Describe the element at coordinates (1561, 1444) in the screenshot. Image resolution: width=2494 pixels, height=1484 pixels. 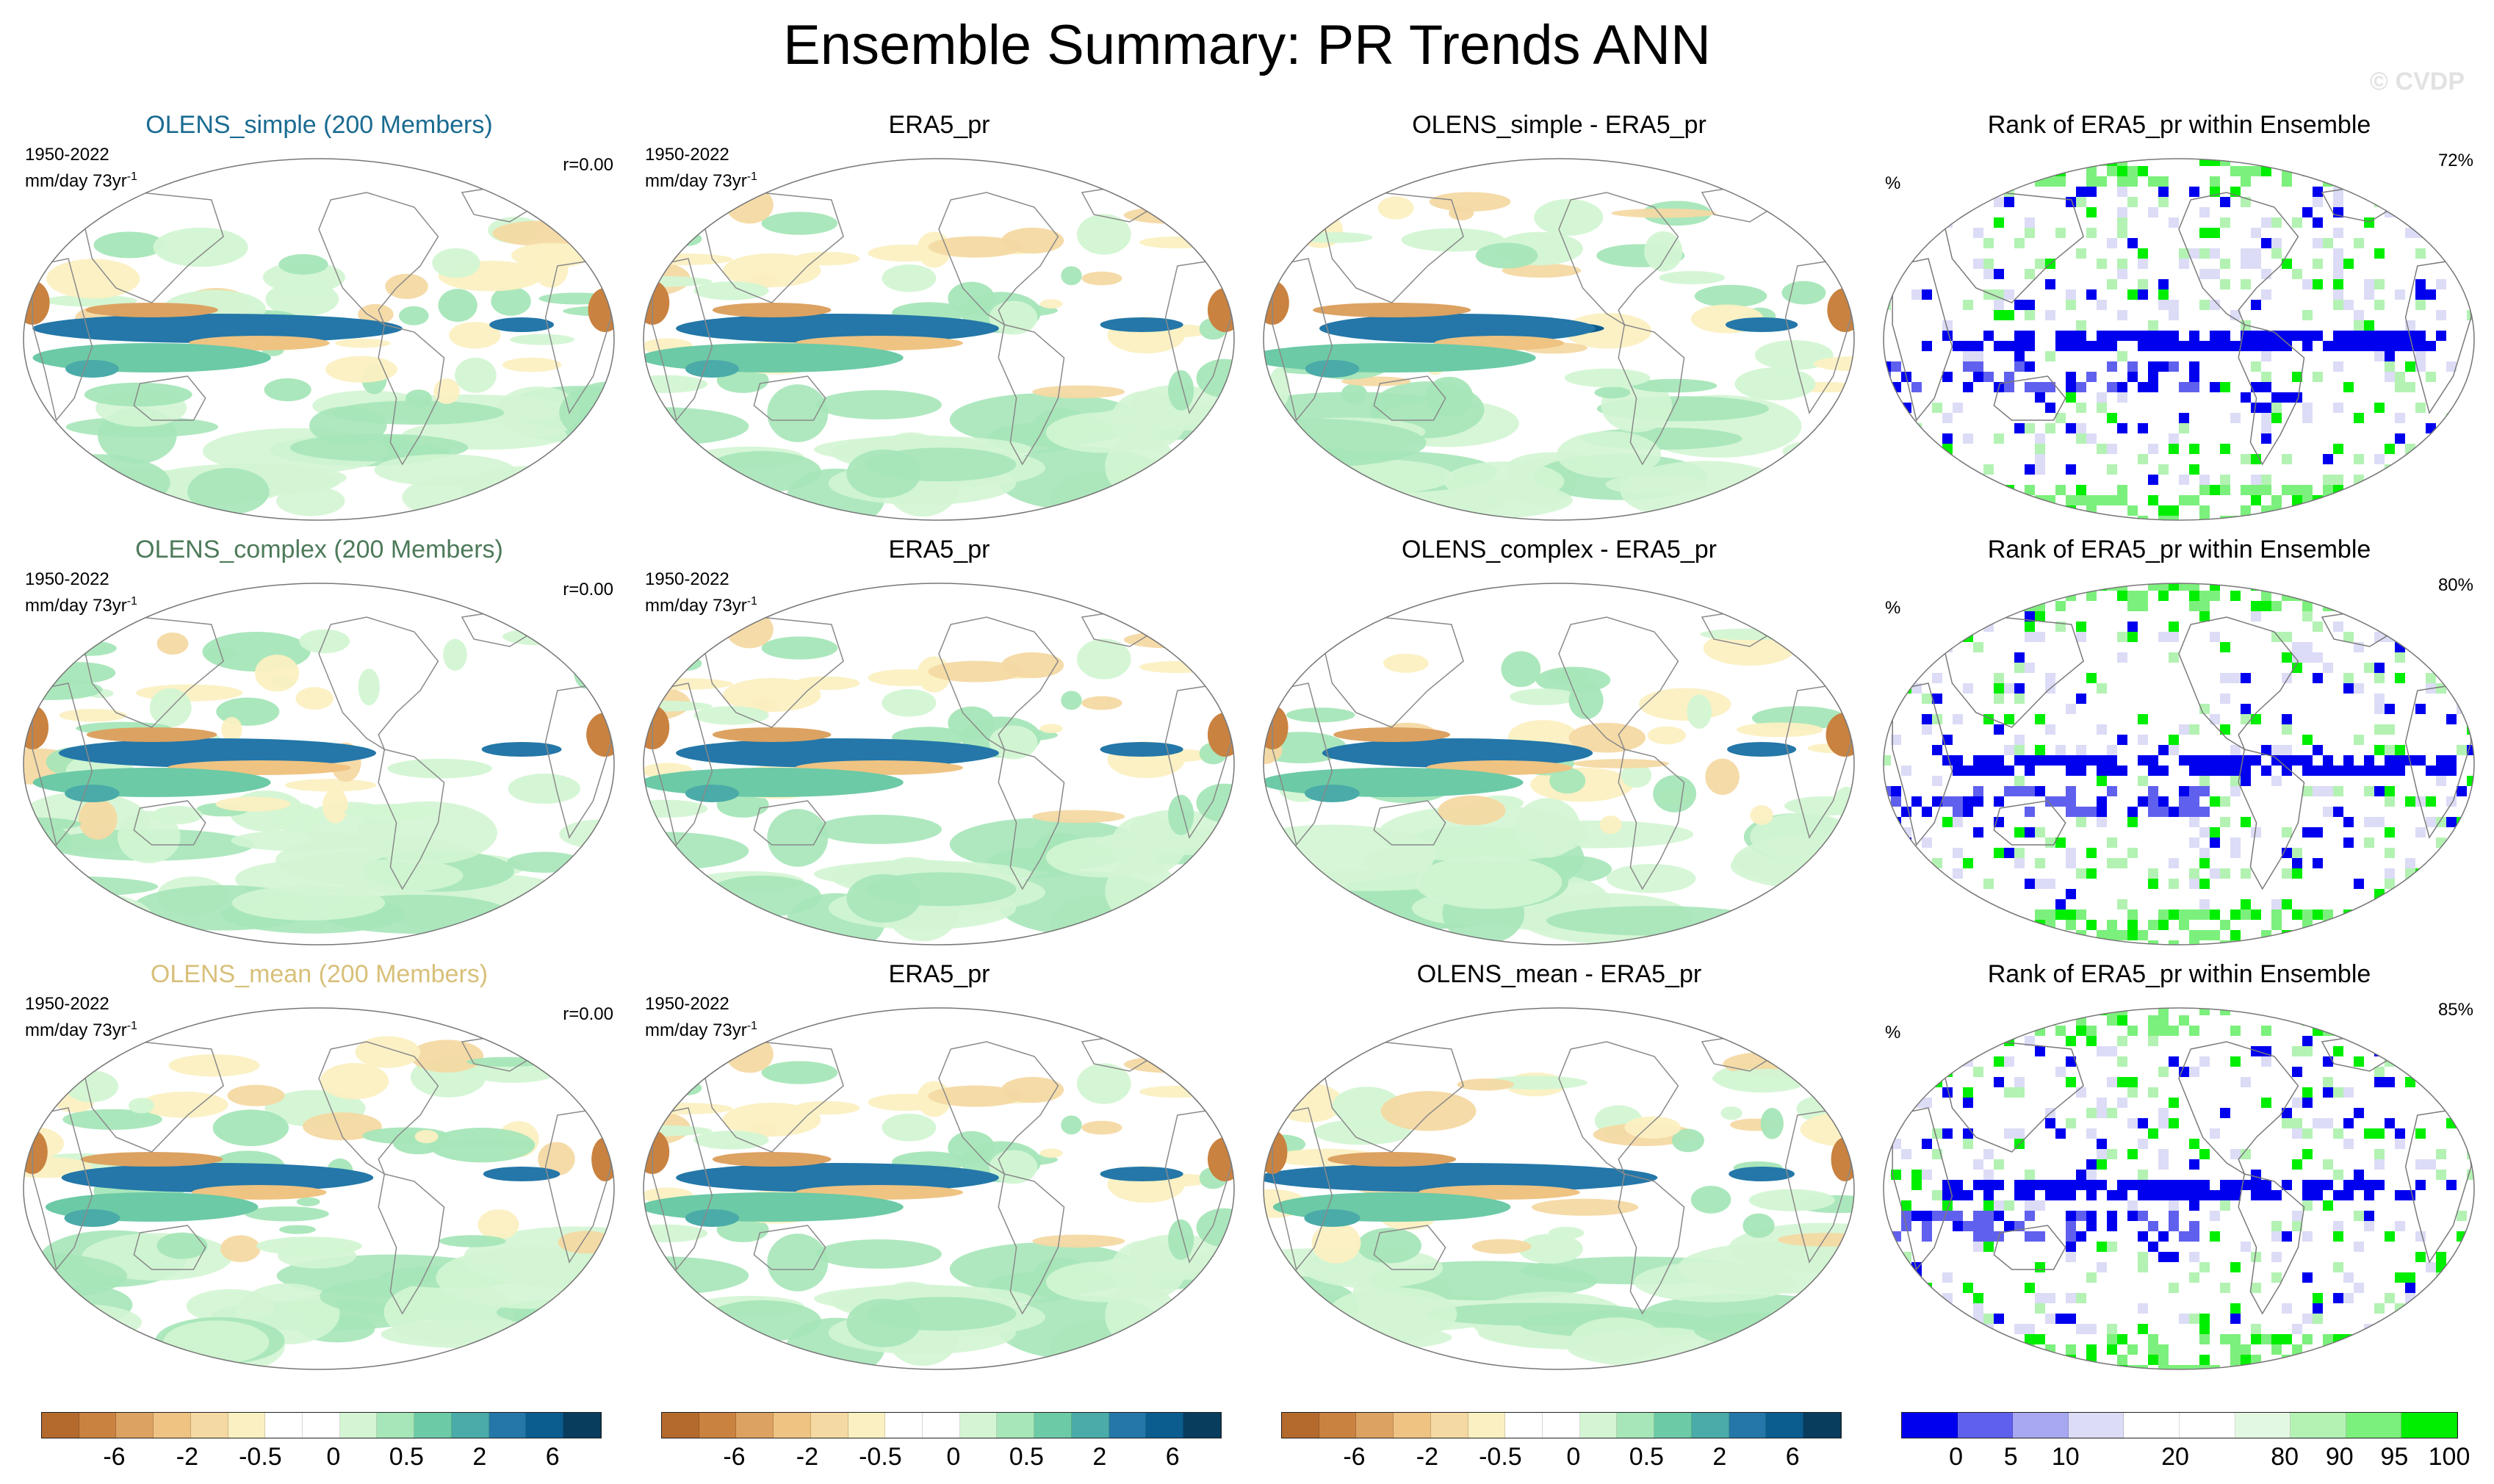
I see `colorbar-3: -6 -2 -0.5 0 0.5 2 6` at that location.